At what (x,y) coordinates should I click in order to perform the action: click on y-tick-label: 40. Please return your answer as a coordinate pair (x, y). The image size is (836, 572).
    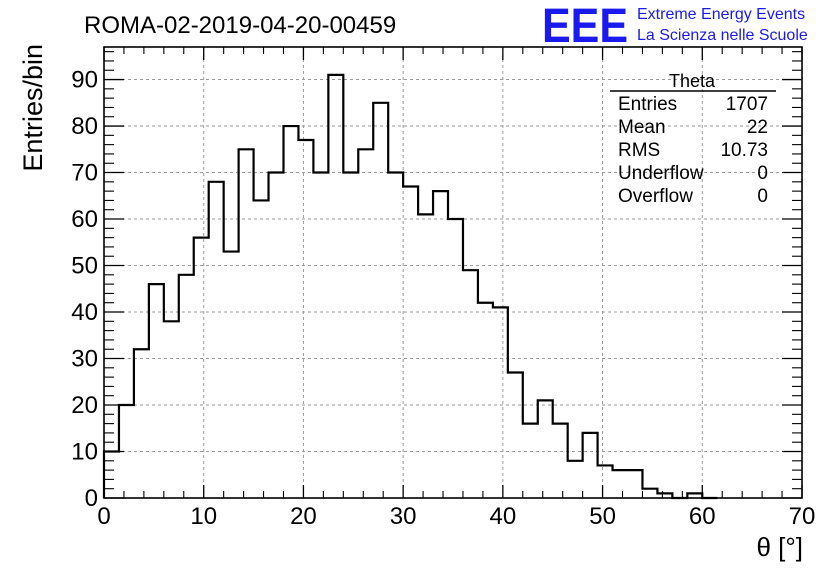
    Looking at the image, I should click on (84, 312).